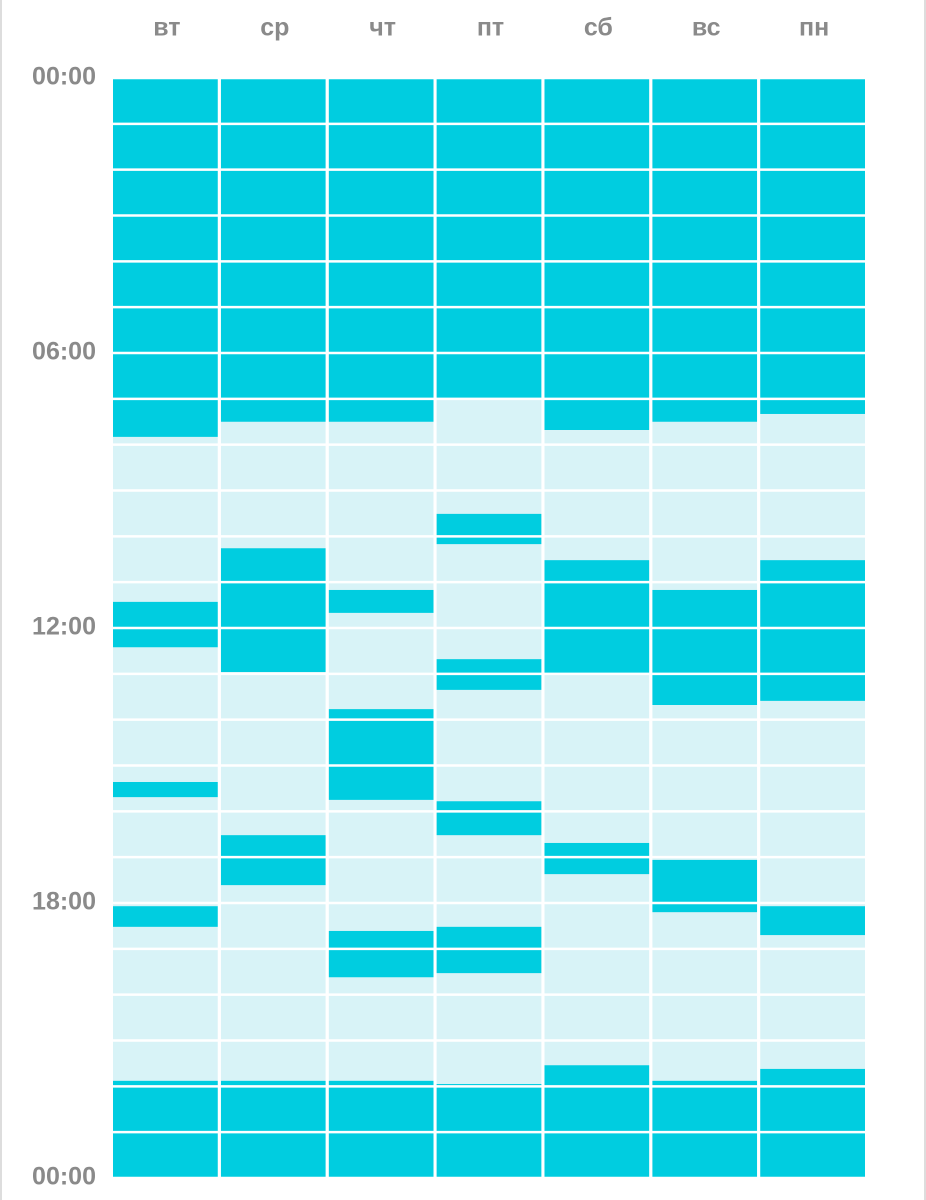 Image resolution: width=926 pixels, height=1200 pixels. I want to click on day-label: сб, so click(598, 28).